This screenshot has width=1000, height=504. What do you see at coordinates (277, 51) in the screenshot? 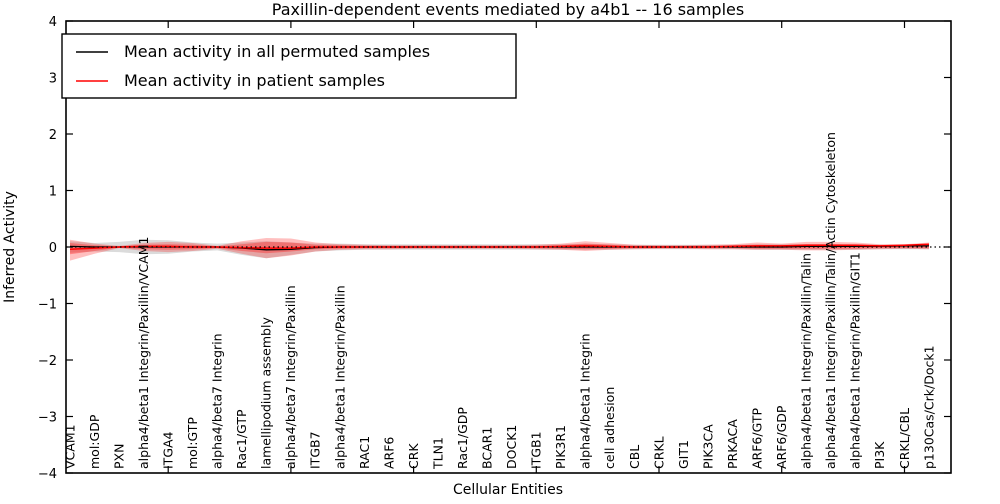
I see `legend-label-permuted: Mean activity in all permuted samples` at bounding box center [277, 51].